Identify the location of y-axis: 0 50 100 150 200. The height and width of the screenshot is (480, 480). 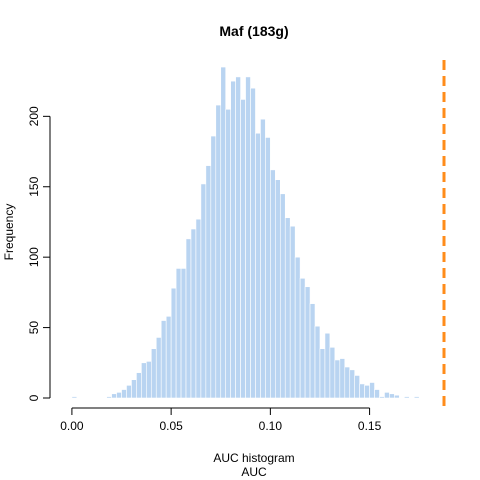
(39, 253).